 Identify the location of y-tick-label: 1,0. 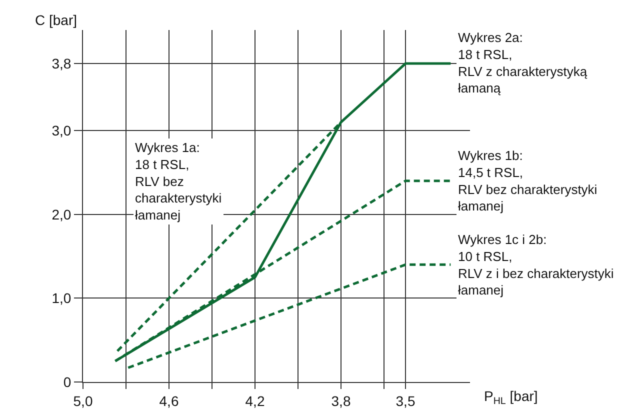
(62, 298).